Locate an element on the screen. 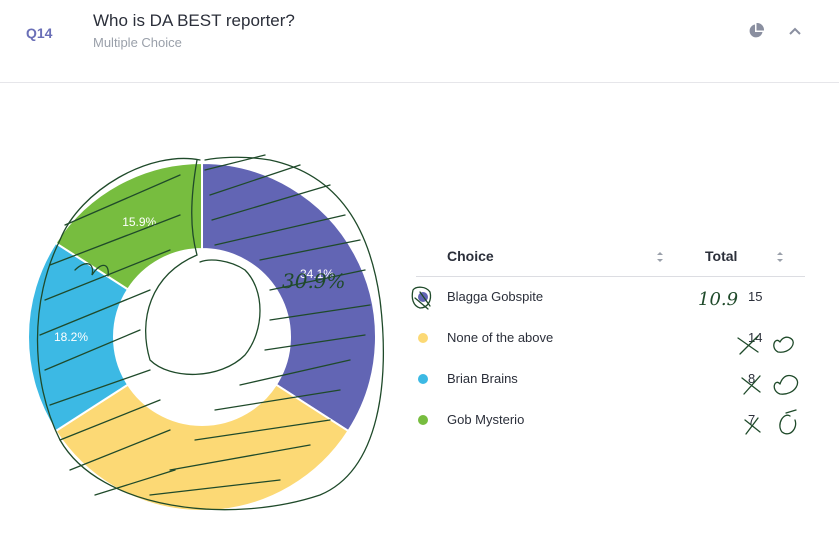  table-header: Choice Total is located at coordinates (610, 257).